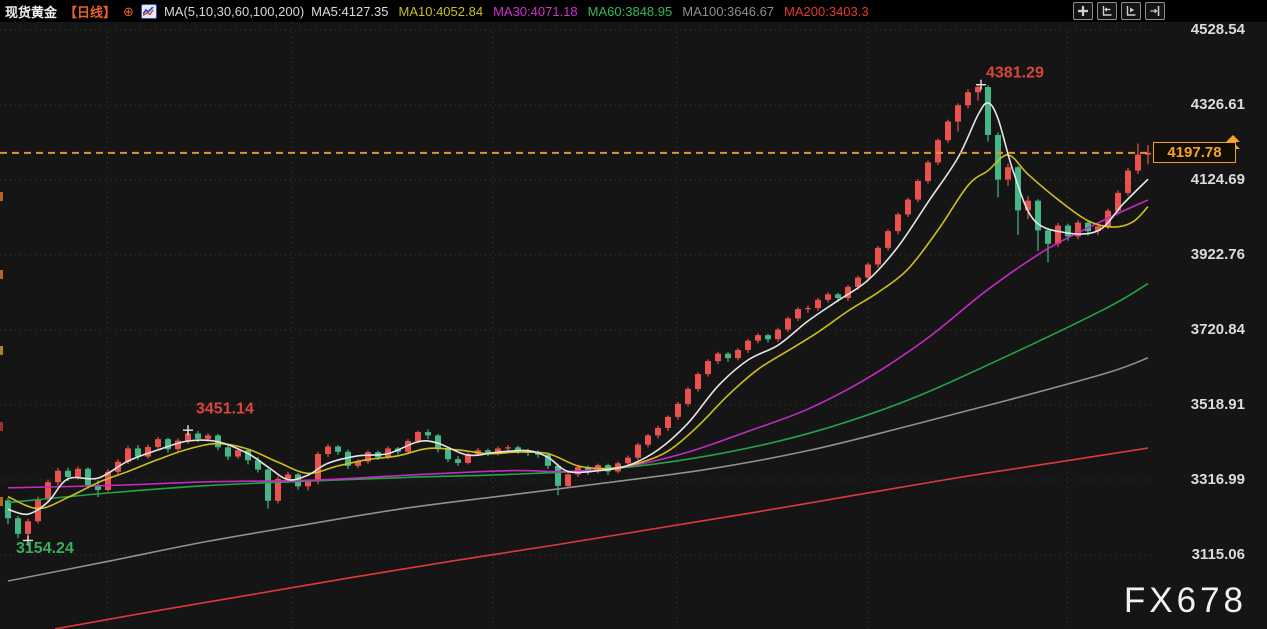 Image resolution: width=1267 pixels, height=629 pixels. What do you see at coordinates (826, 11) in the screenshot?
I see `ma-value-label: MA200:3403.3` at bounding box center [826, 11].